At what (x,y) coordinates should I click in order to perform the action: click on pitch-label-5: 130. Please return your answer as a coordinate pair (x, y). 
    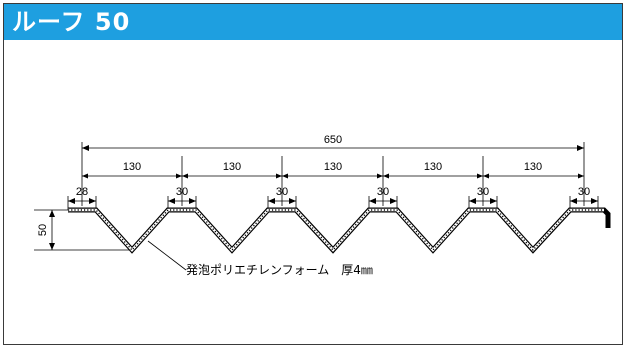
    Looking at the image, I should click on (533, 167).